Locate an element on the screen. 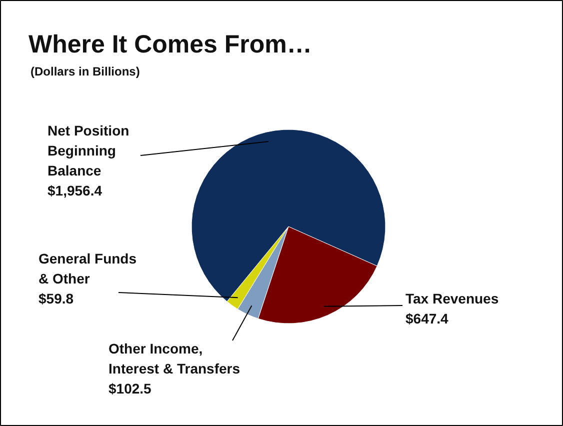 The height and width of the screenshot is (426, 563). chart-subtitle: (Dollars in Billions) is located at coordinates (85, 71).